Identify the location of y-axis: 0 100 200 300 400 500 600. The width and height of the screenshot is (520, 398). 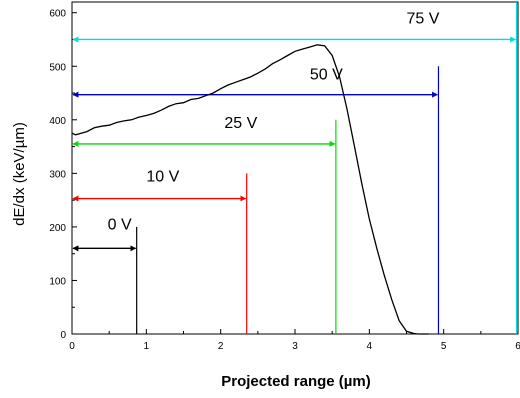
(63, 175).